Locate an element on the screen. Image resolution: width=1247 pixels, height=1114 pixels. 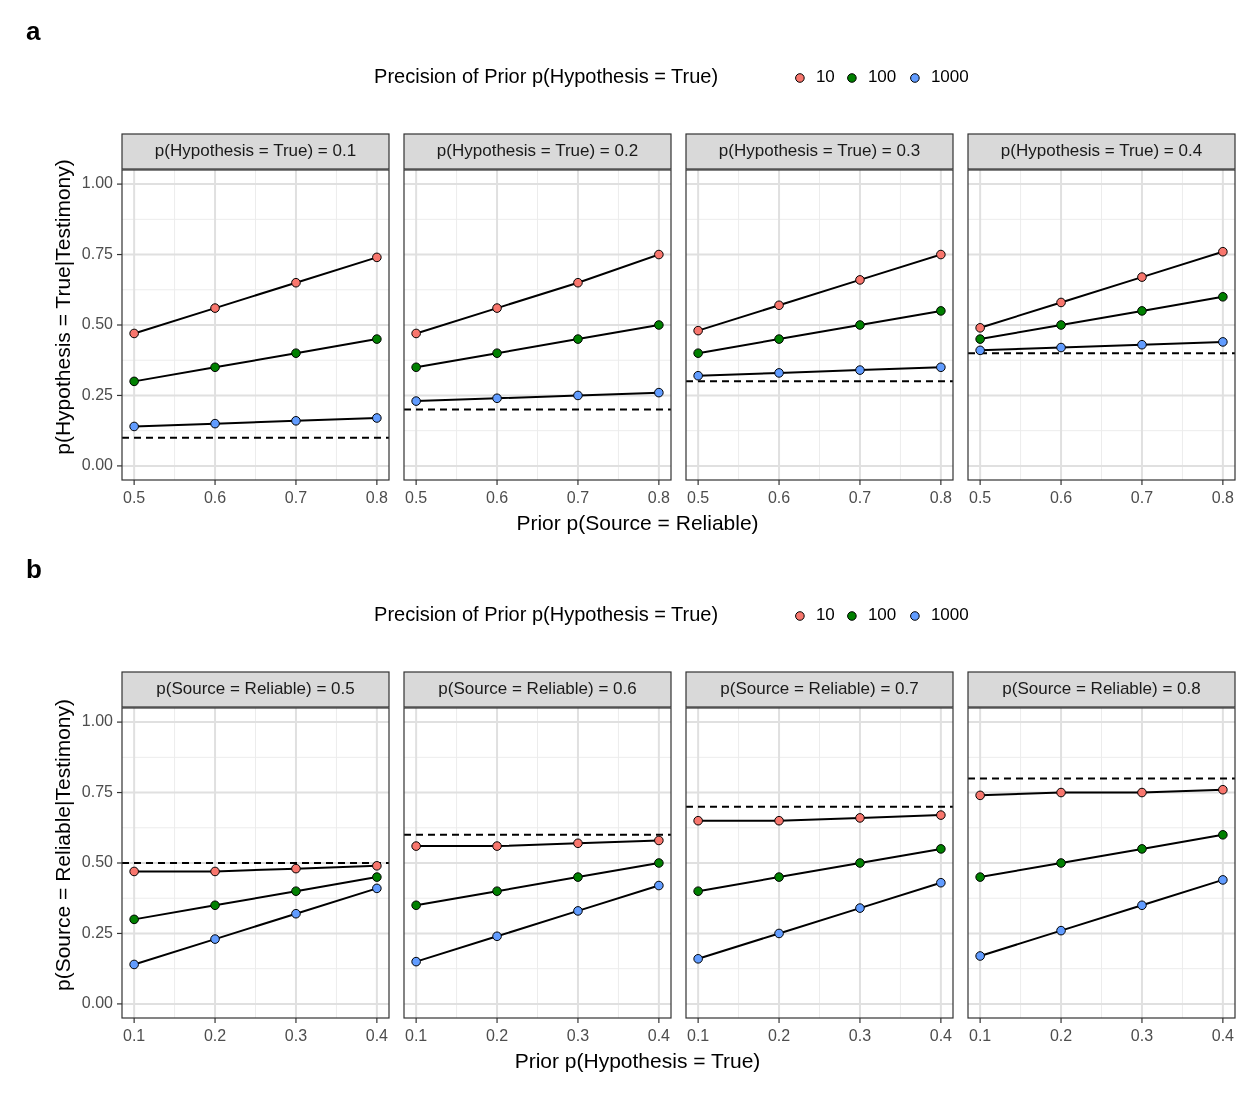
chart-title: p(Hypothesis = True) = 0.2 is located at coordinates (537, 151).